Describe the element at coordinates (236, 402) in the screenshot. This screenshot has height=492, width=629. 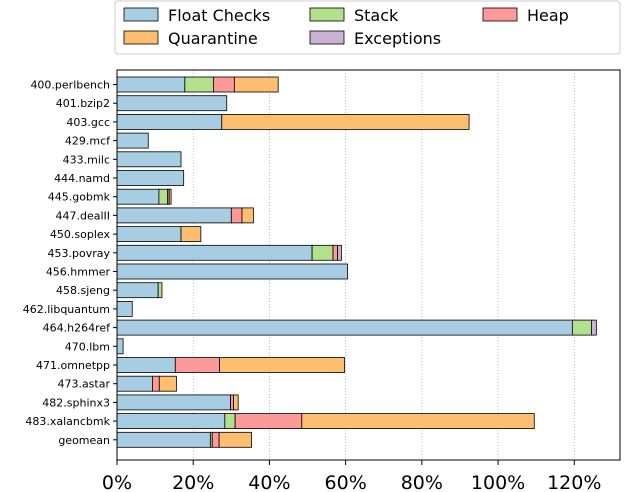
I see `bar-482-sphinx3-quarantine` at that location.